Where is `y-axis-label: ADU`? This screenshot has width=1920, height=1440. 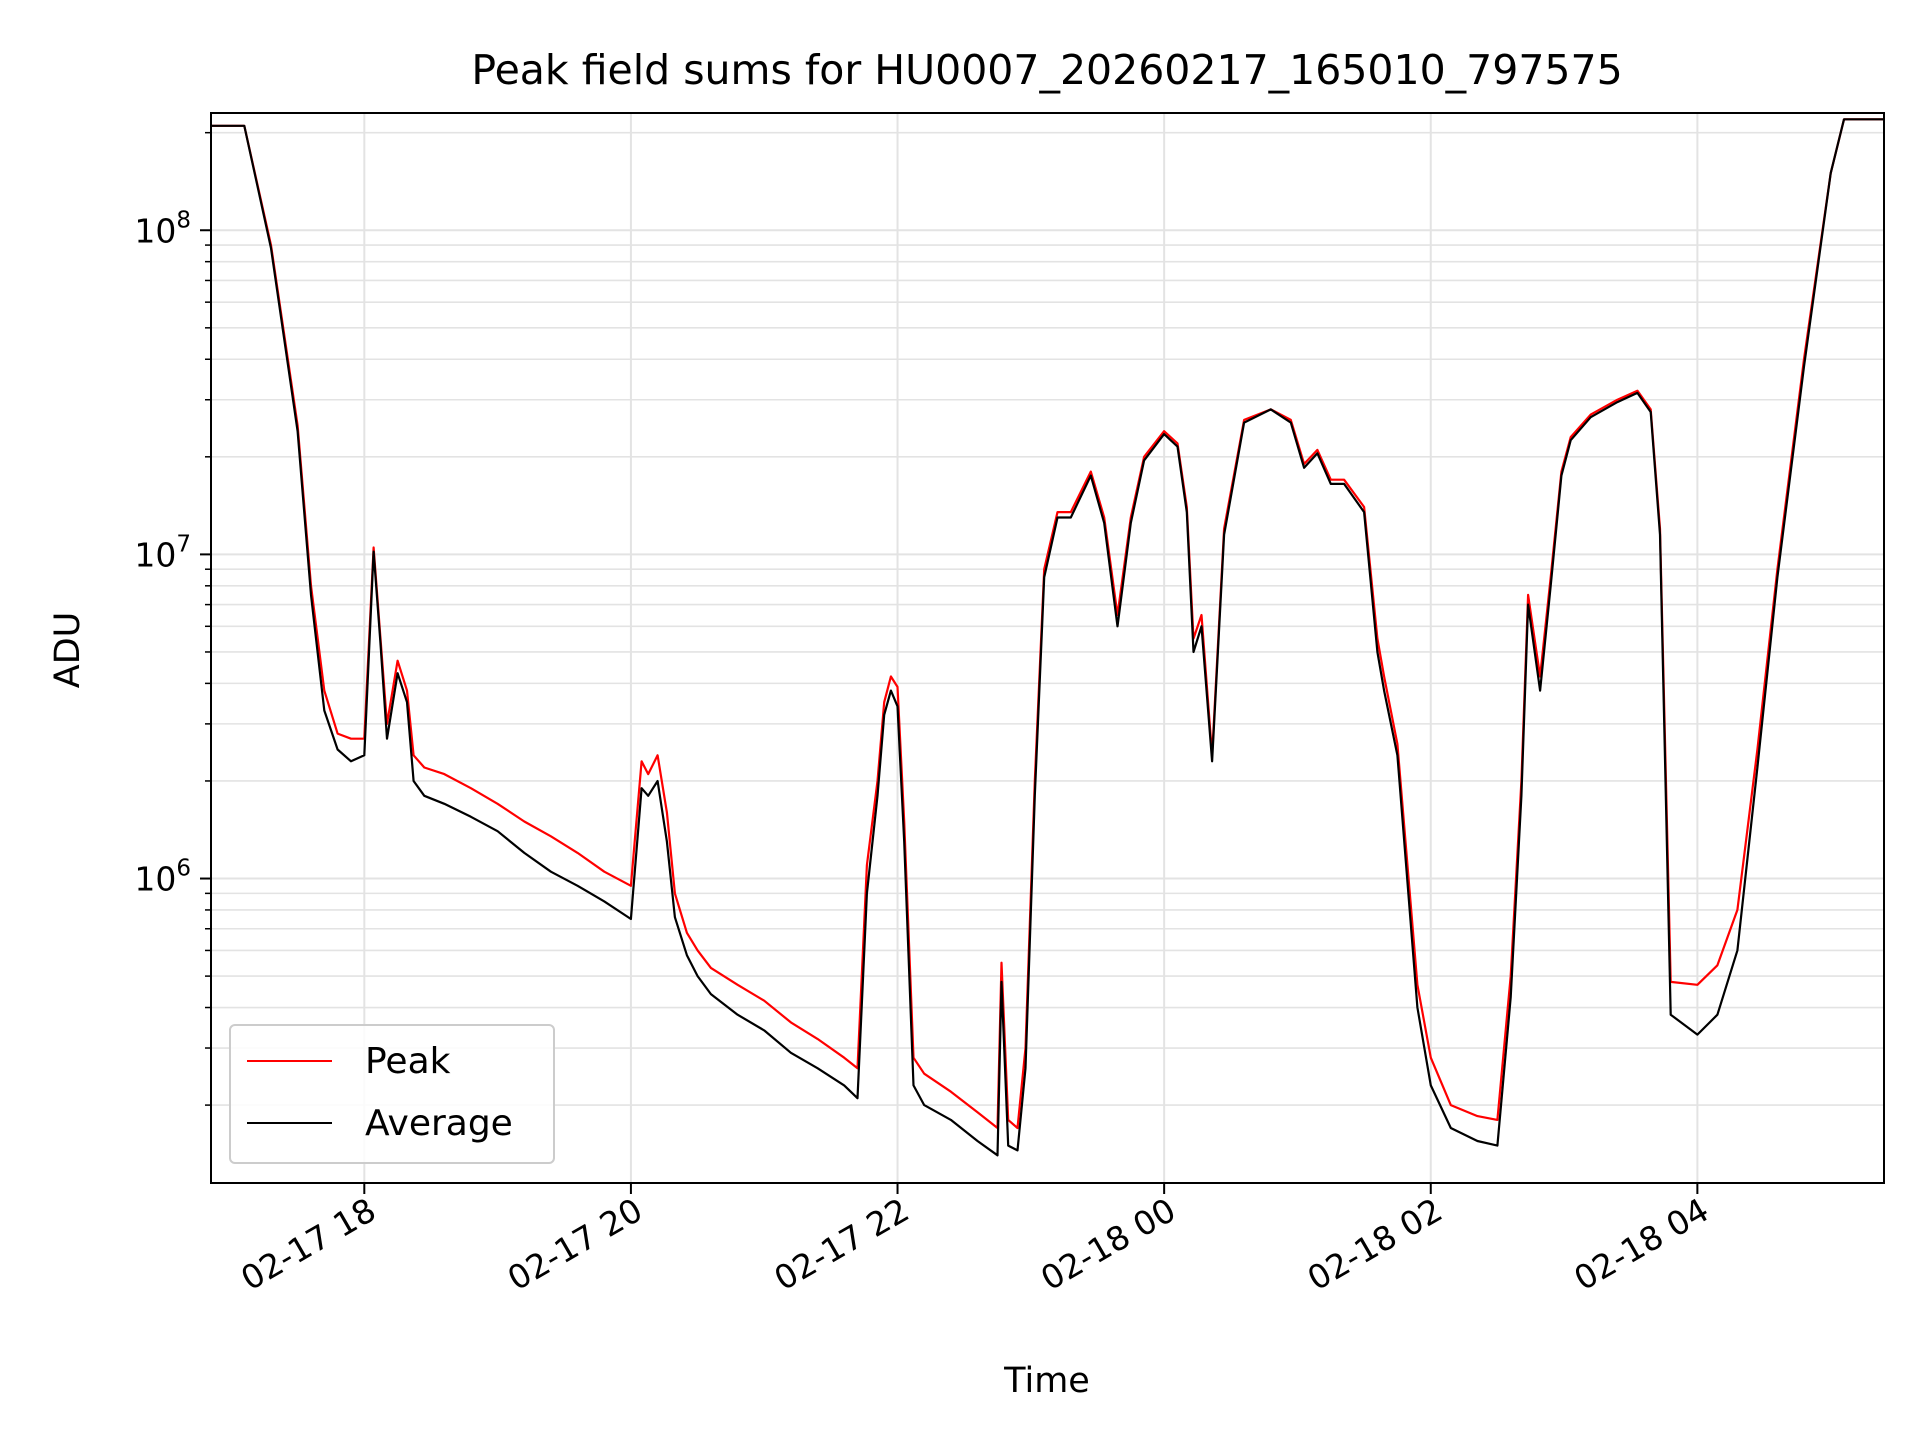 y-axis-label: ADU is located at coordinates (68, 650).